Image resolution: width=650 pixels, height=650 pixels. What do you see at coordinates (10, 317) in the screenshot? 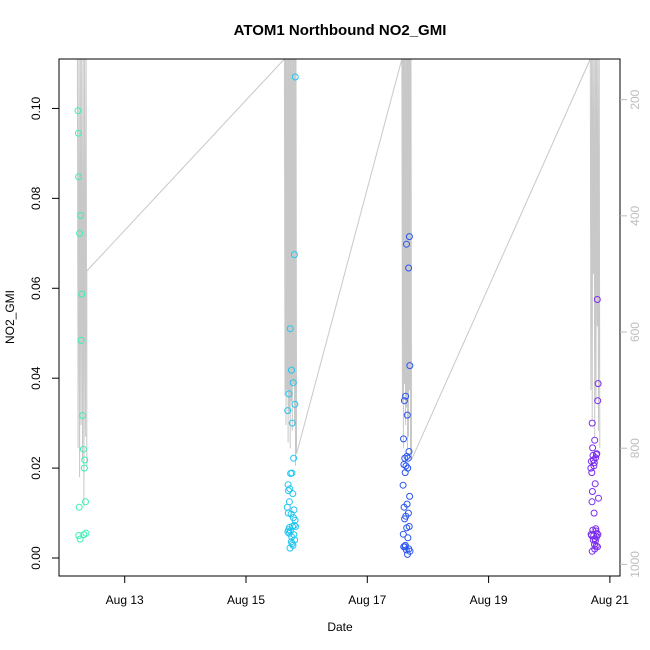
I see `y-axis-label: NO2_GMI` at bounding box center [10, 317].